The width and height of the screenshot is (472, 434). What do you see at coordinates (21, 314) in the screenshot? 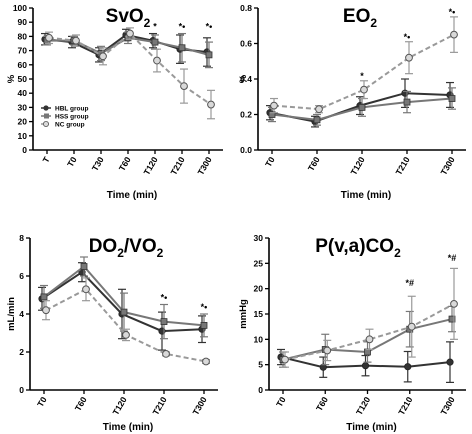
I see `y-tick-label: 4` at bounding box center [21, 314].